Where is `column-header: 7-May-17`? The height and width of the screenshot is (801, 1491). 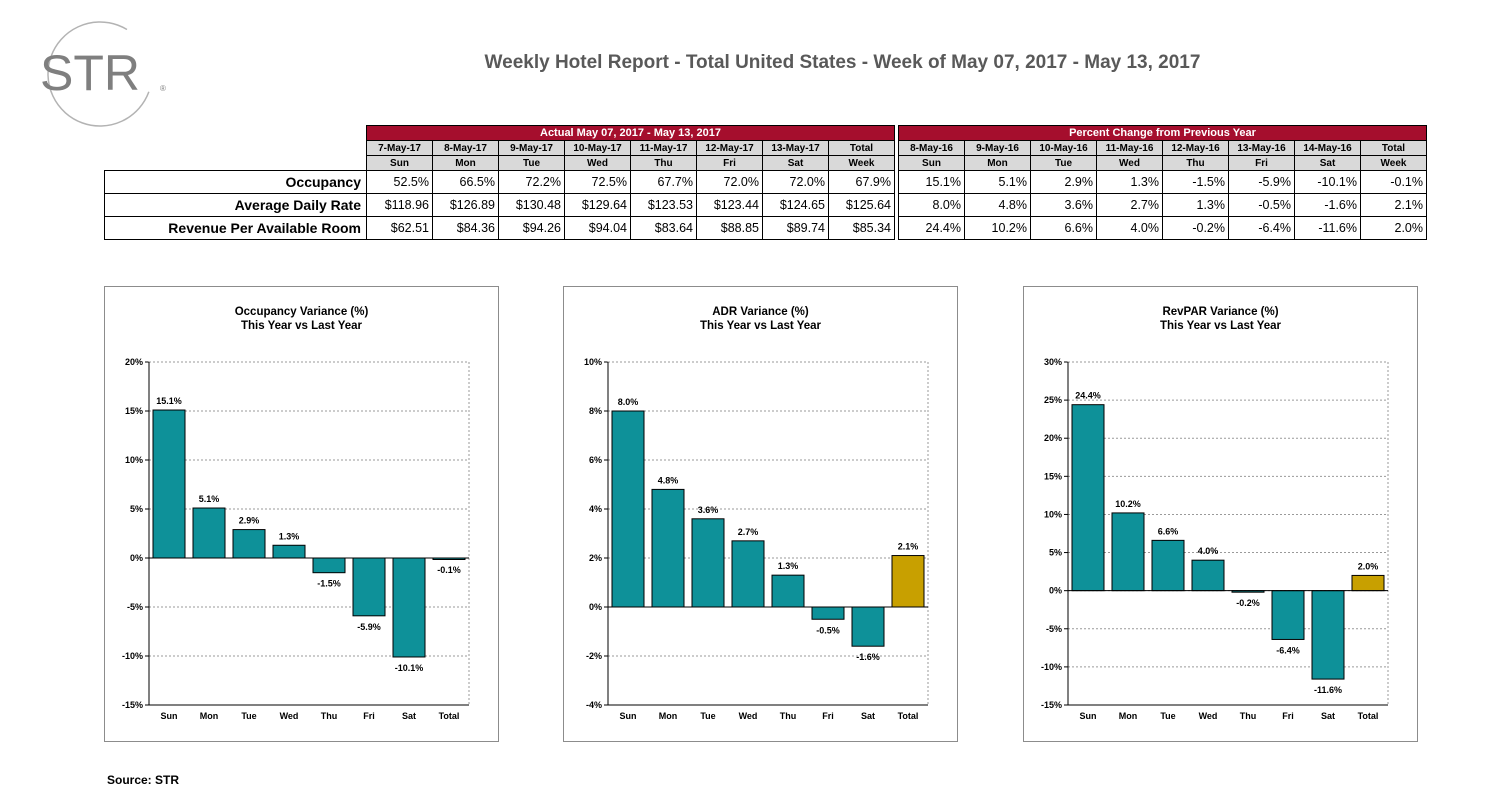
column-header: 7-May-17 is located at coordinates (399, 148).